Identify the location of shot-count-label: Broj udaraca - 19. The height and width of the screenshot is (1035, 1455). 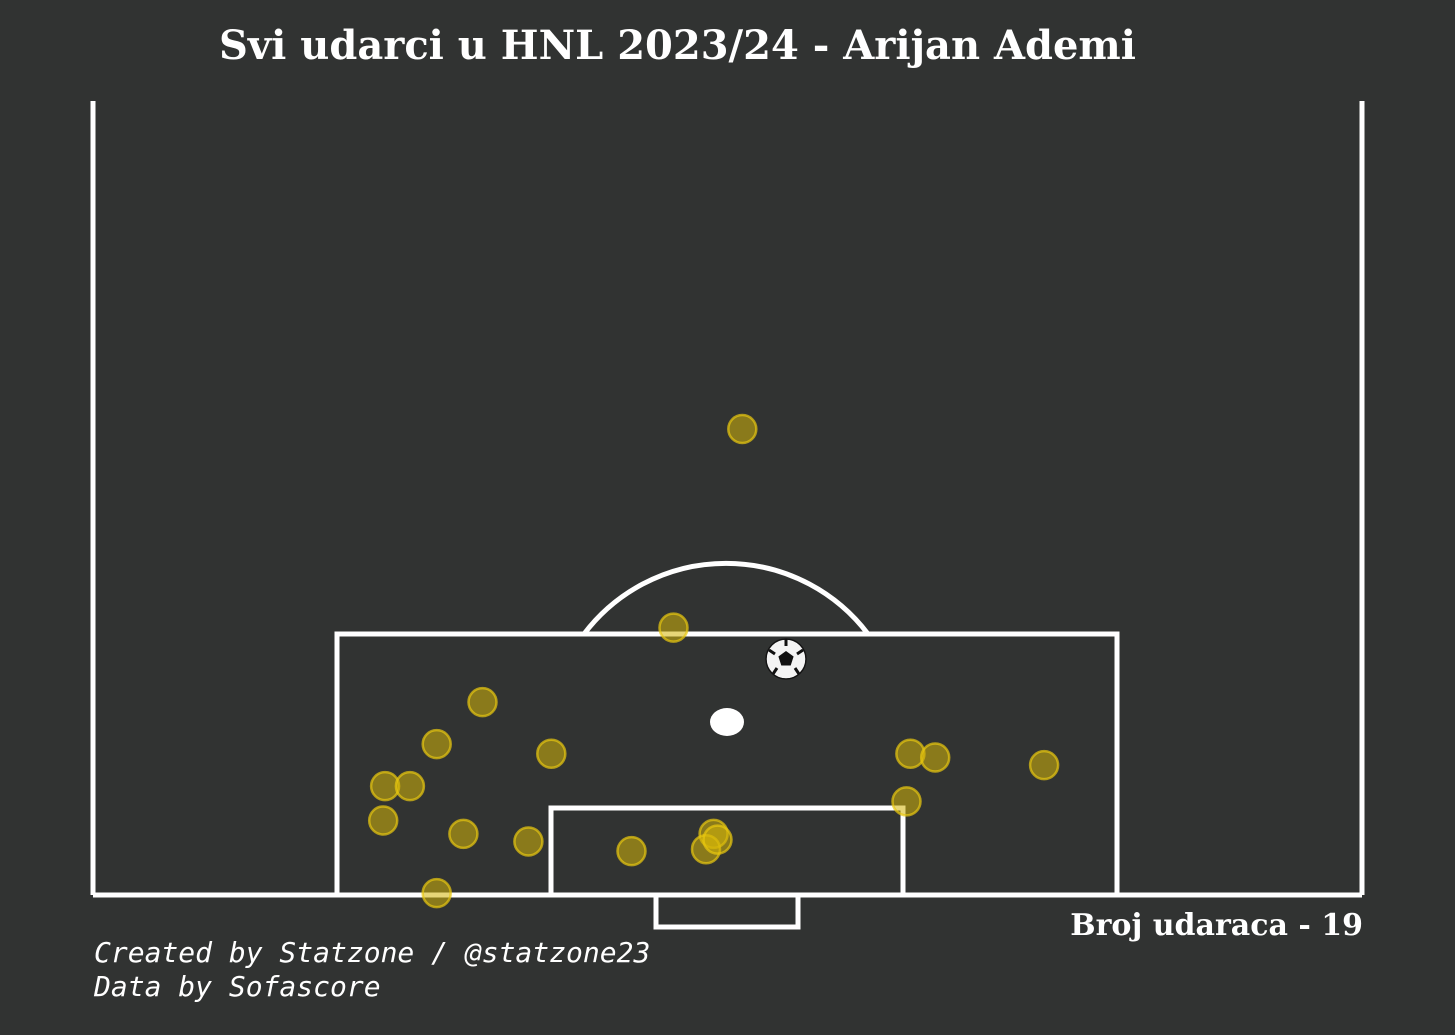
(1216, 925).